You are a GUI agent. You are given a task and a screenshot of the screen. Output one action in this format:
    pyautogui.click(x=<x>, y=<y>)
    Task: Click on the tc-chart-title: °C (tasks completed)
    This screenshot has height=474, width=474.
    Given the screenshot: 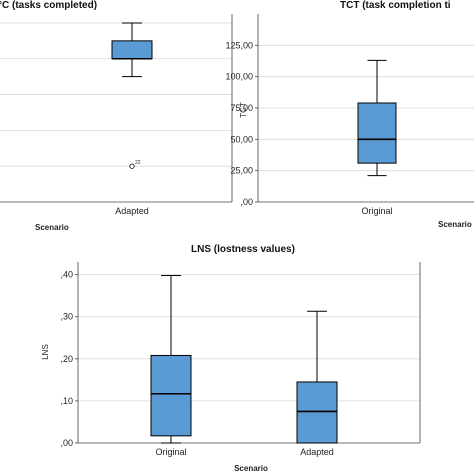 What is the action you would take?
    pyautogui.click(x=48, y=5)
    